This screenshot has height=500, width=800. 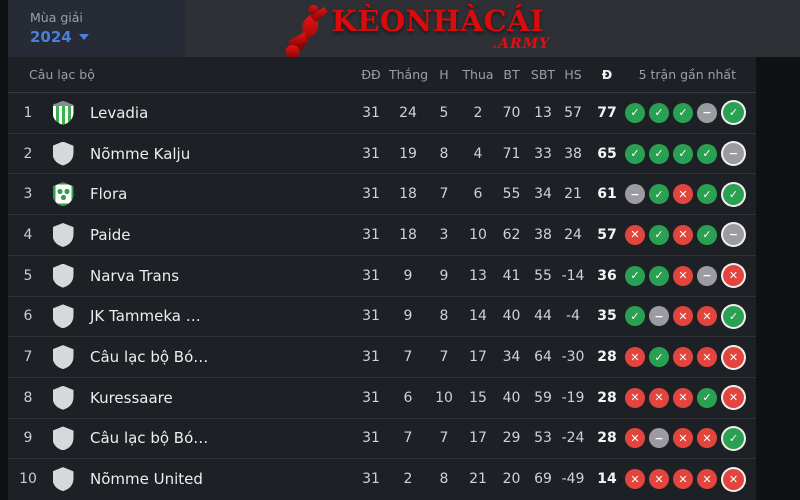 I want to click on site-logo: KèoNhàCái .ARMY, so click(x=415, y=30).